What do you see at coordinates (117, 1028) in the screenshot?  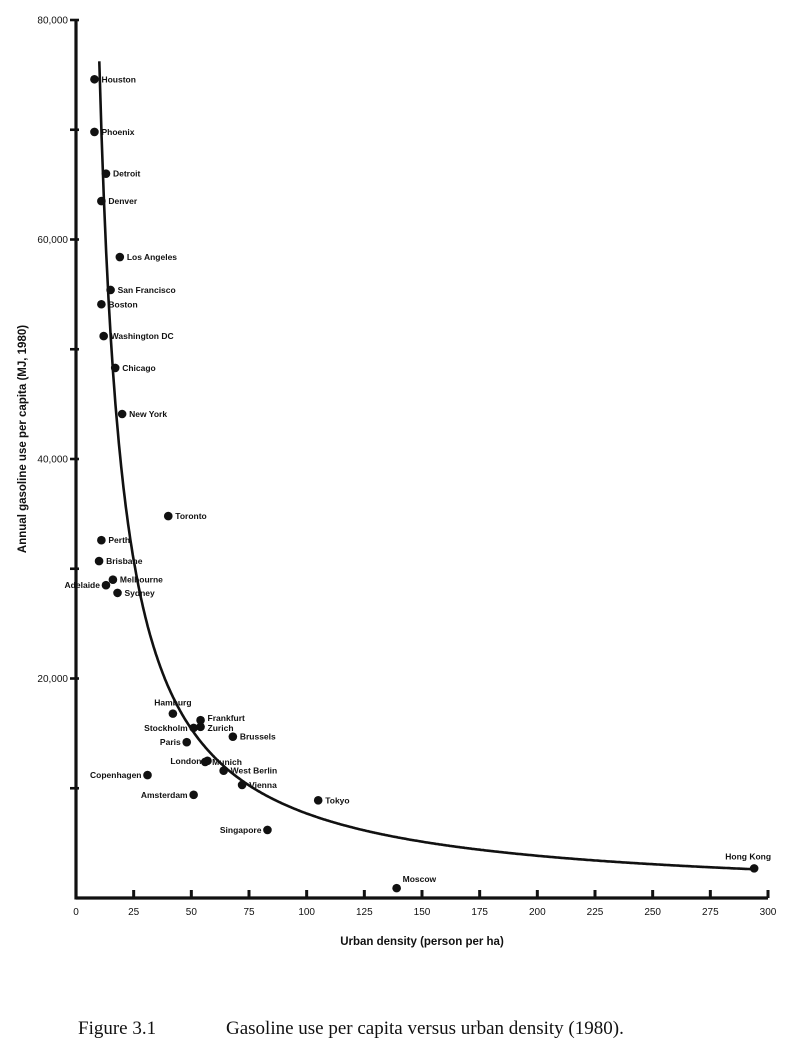 I see `figure-number: Figure 3.1` at bounding box center [117, 1028].